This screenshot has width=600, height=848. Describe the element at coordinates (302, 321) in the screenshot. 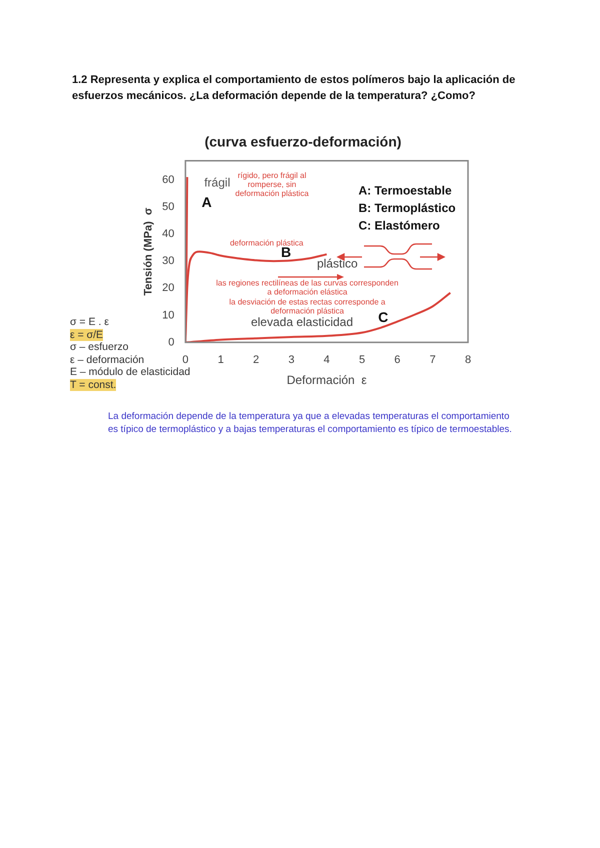

I see `annotation: elevada elasticidad` at that location.